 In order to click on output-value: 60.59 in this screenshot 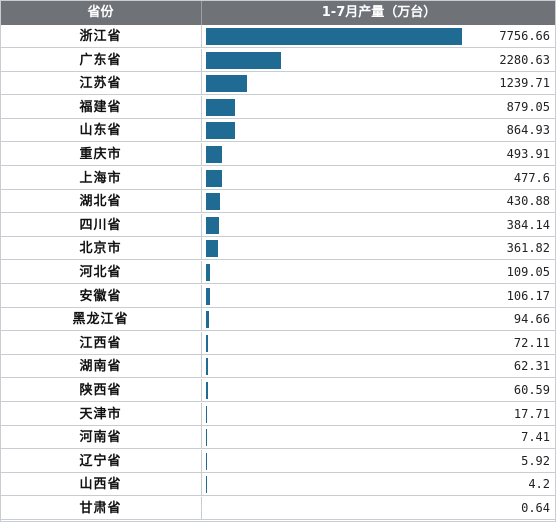, I will do `click(531, 390)`.